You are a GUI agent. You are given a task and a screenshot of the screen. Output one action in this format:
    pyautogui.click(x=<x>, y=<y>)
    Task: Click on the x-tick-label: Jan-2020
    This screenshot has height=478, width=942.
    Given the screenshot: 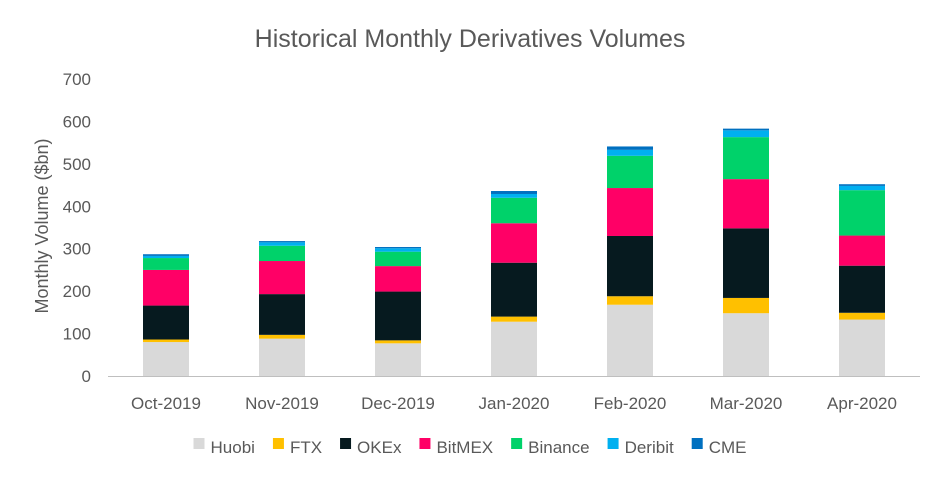 What is the action you would take?
    pyautogui.click(x=514, y=403)
    